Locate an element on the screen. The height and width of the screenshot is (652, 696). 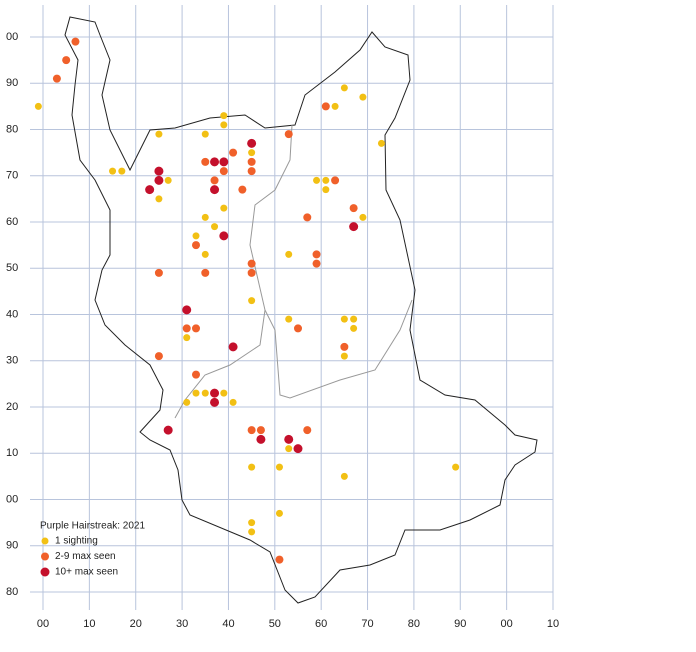
y-tick-label: 50 is located at coordinates (12, 268).